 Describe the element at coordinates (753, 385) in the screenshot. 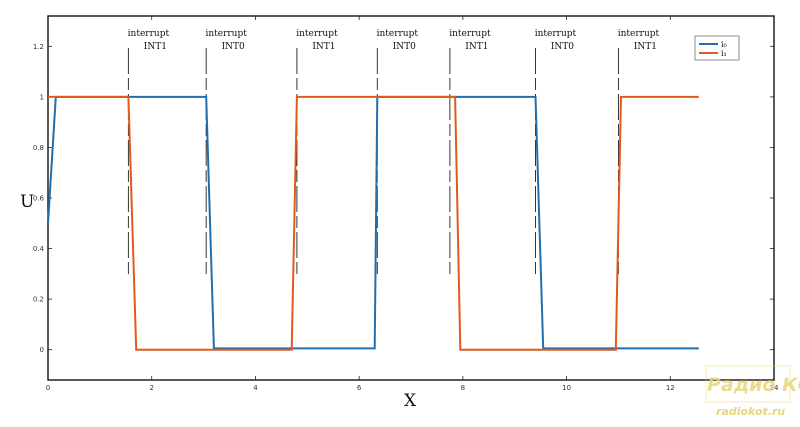

I see `watermark-logo-text: Радио КОТ` at that location.